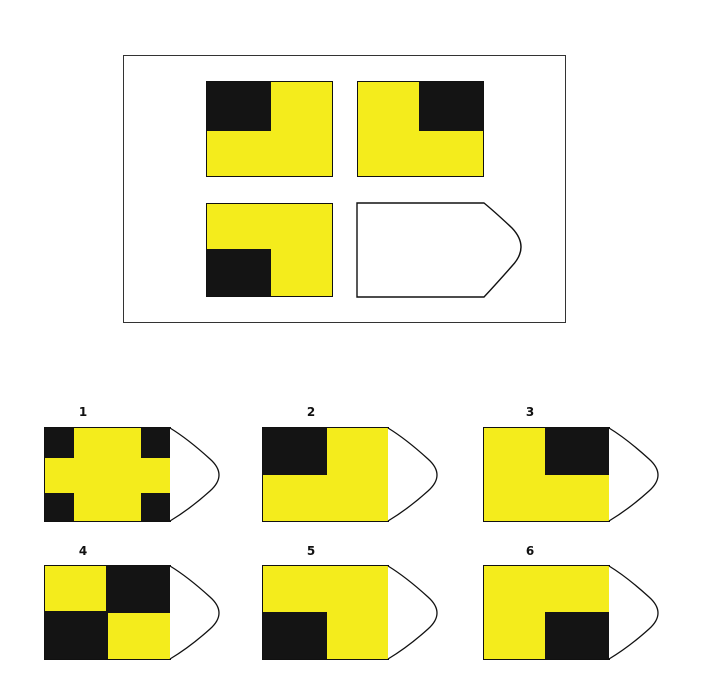  I want to click on option-label-1: 1, so click(83, 412).